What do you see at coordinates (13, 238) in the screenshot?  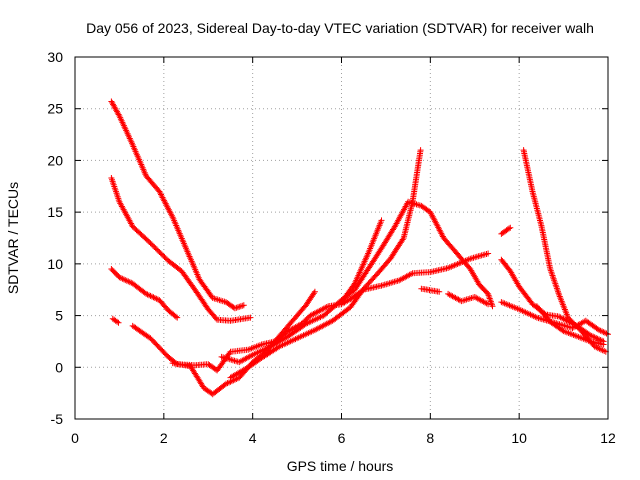 I see `y-axis-label: SDTVAR / TECUs` at bounding box center [13, 238].